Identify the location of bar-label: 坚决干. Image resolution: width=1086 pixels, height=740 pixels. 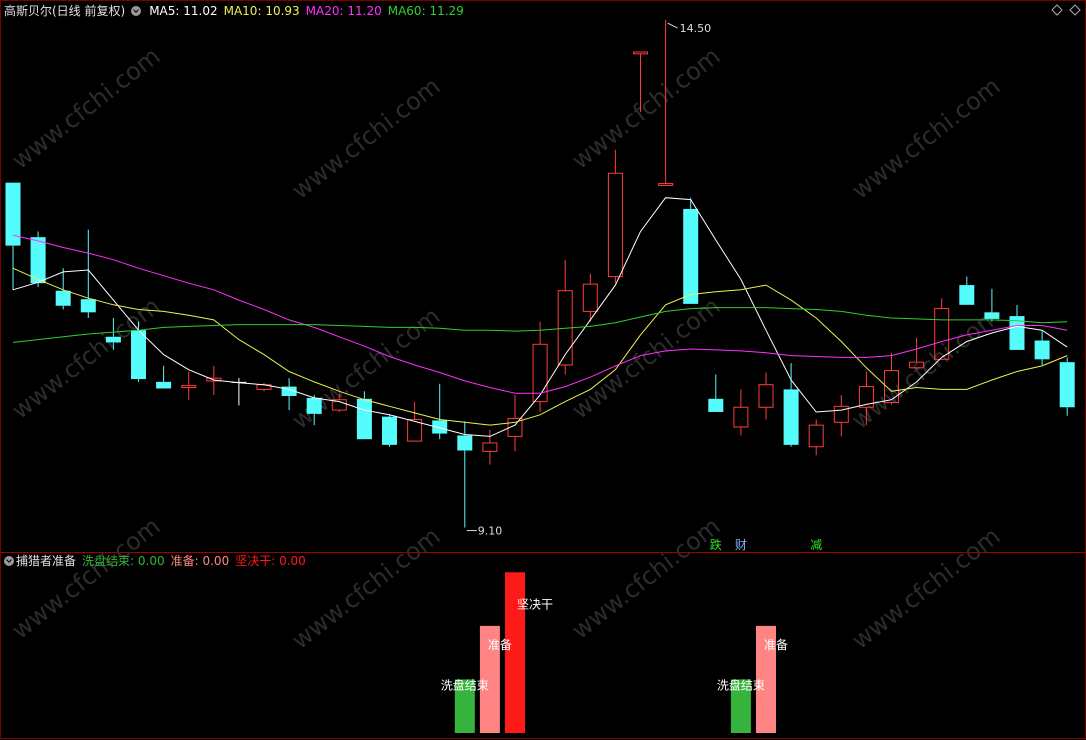
(535, 604).